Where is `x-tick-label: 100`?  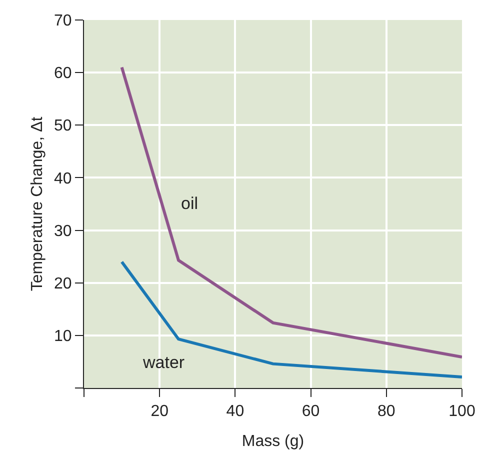
x-tick-label: 100 is located at coordinates (462, 411).